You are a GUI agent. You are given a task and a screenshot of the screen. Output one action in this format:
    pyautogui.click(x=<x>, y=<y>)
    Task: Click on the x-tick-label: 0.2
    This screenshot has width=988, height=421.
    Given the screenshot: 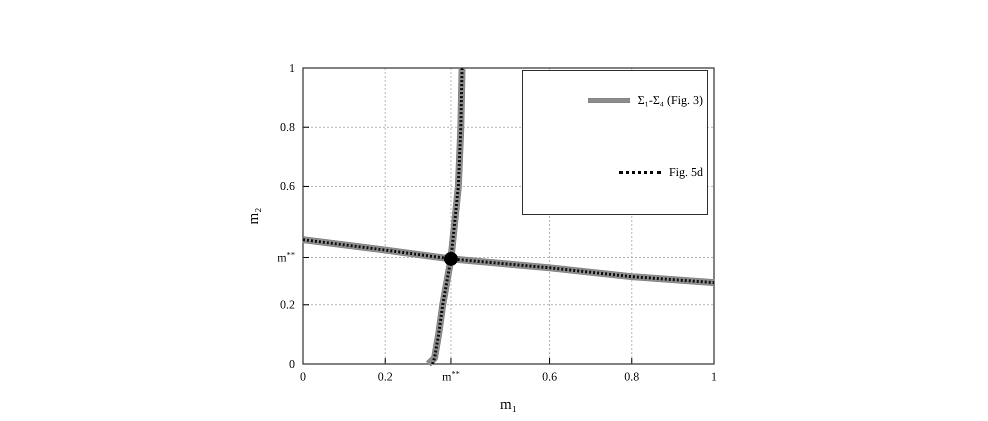 What is the action you would take?
    pyautogui.click(x=385, y=377)
    